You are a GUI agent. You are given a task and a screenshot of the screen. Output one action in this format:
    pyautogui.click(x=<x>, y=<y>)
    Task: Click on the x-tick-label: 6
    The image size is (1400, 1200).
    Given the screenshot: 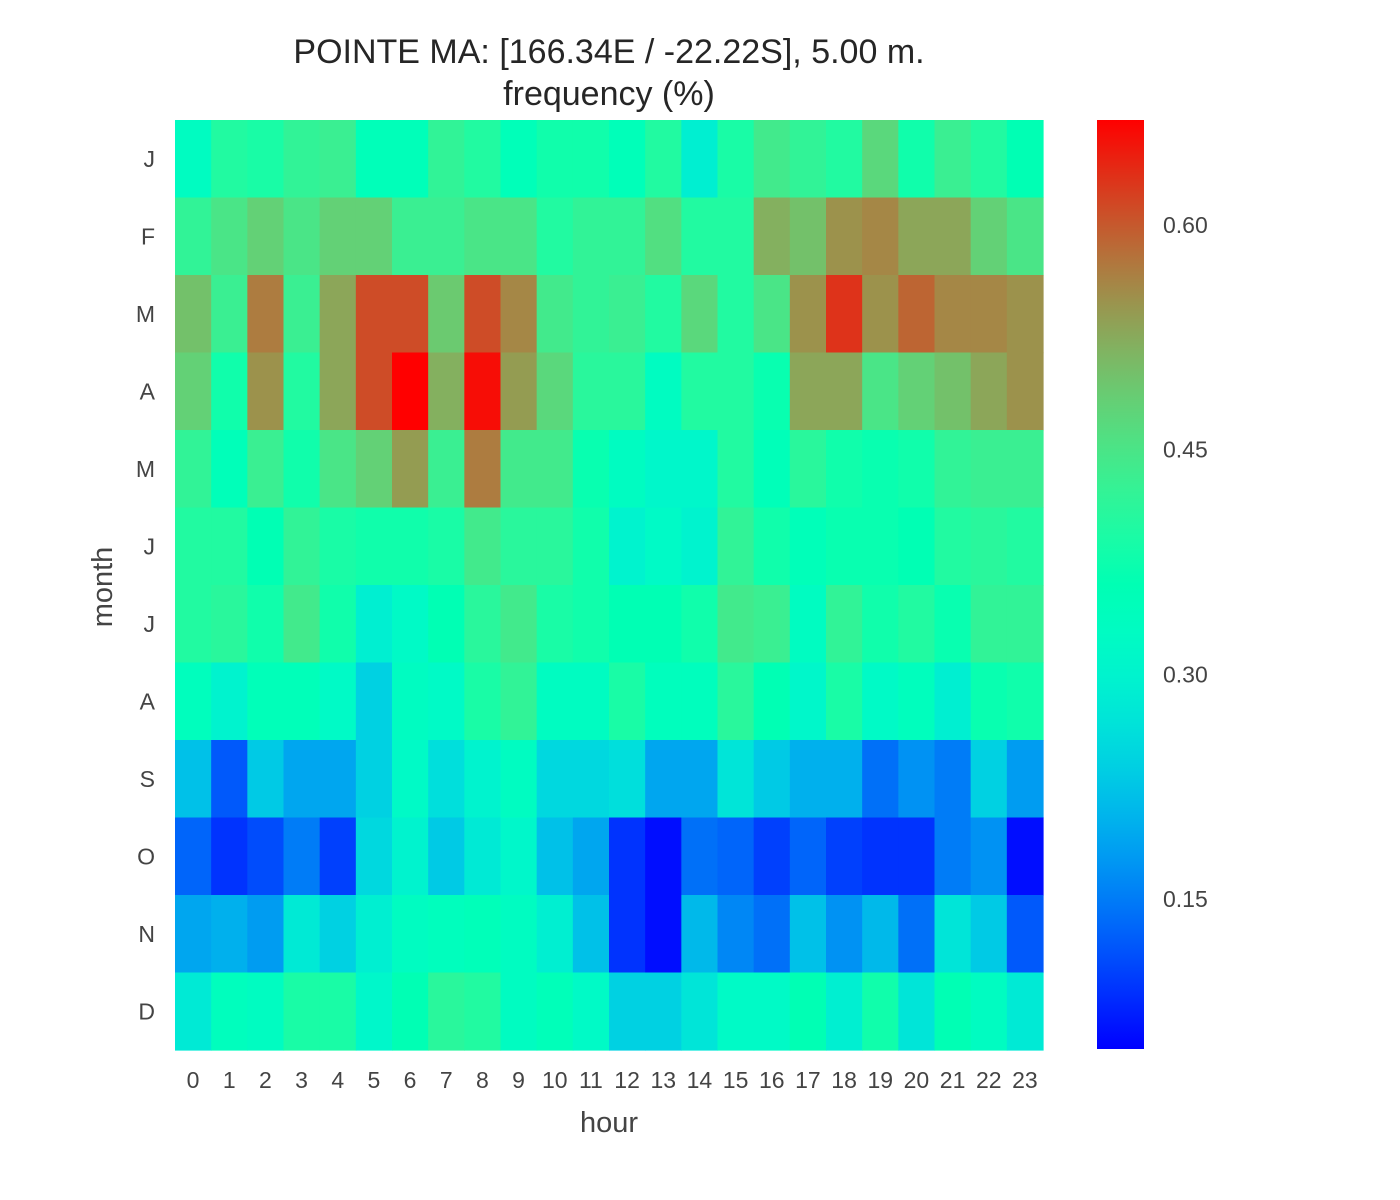 What is the action you would take?
    pyautogui.click(x=410, y=1080)
    